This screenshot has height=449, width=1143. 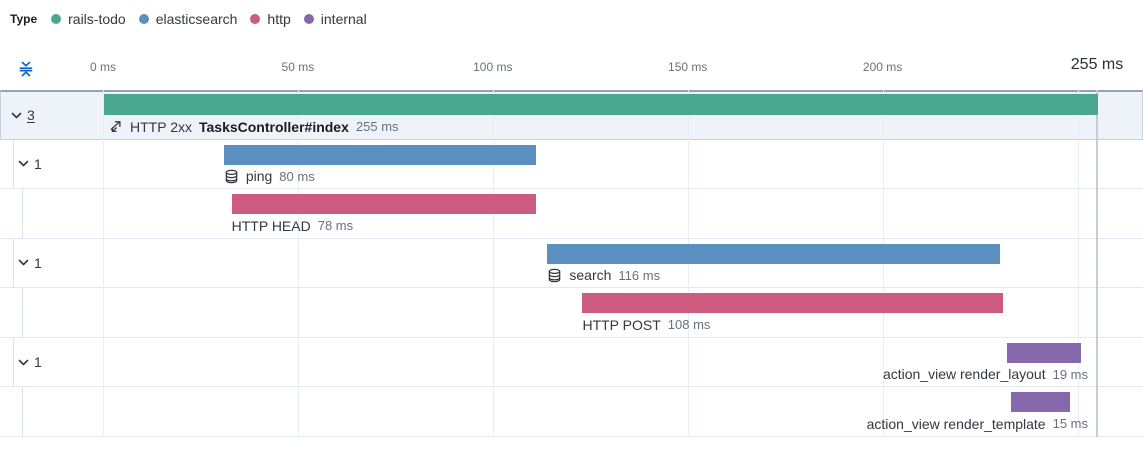 I want to click on span-name: TasksController#index, so click(x=273, y=126).